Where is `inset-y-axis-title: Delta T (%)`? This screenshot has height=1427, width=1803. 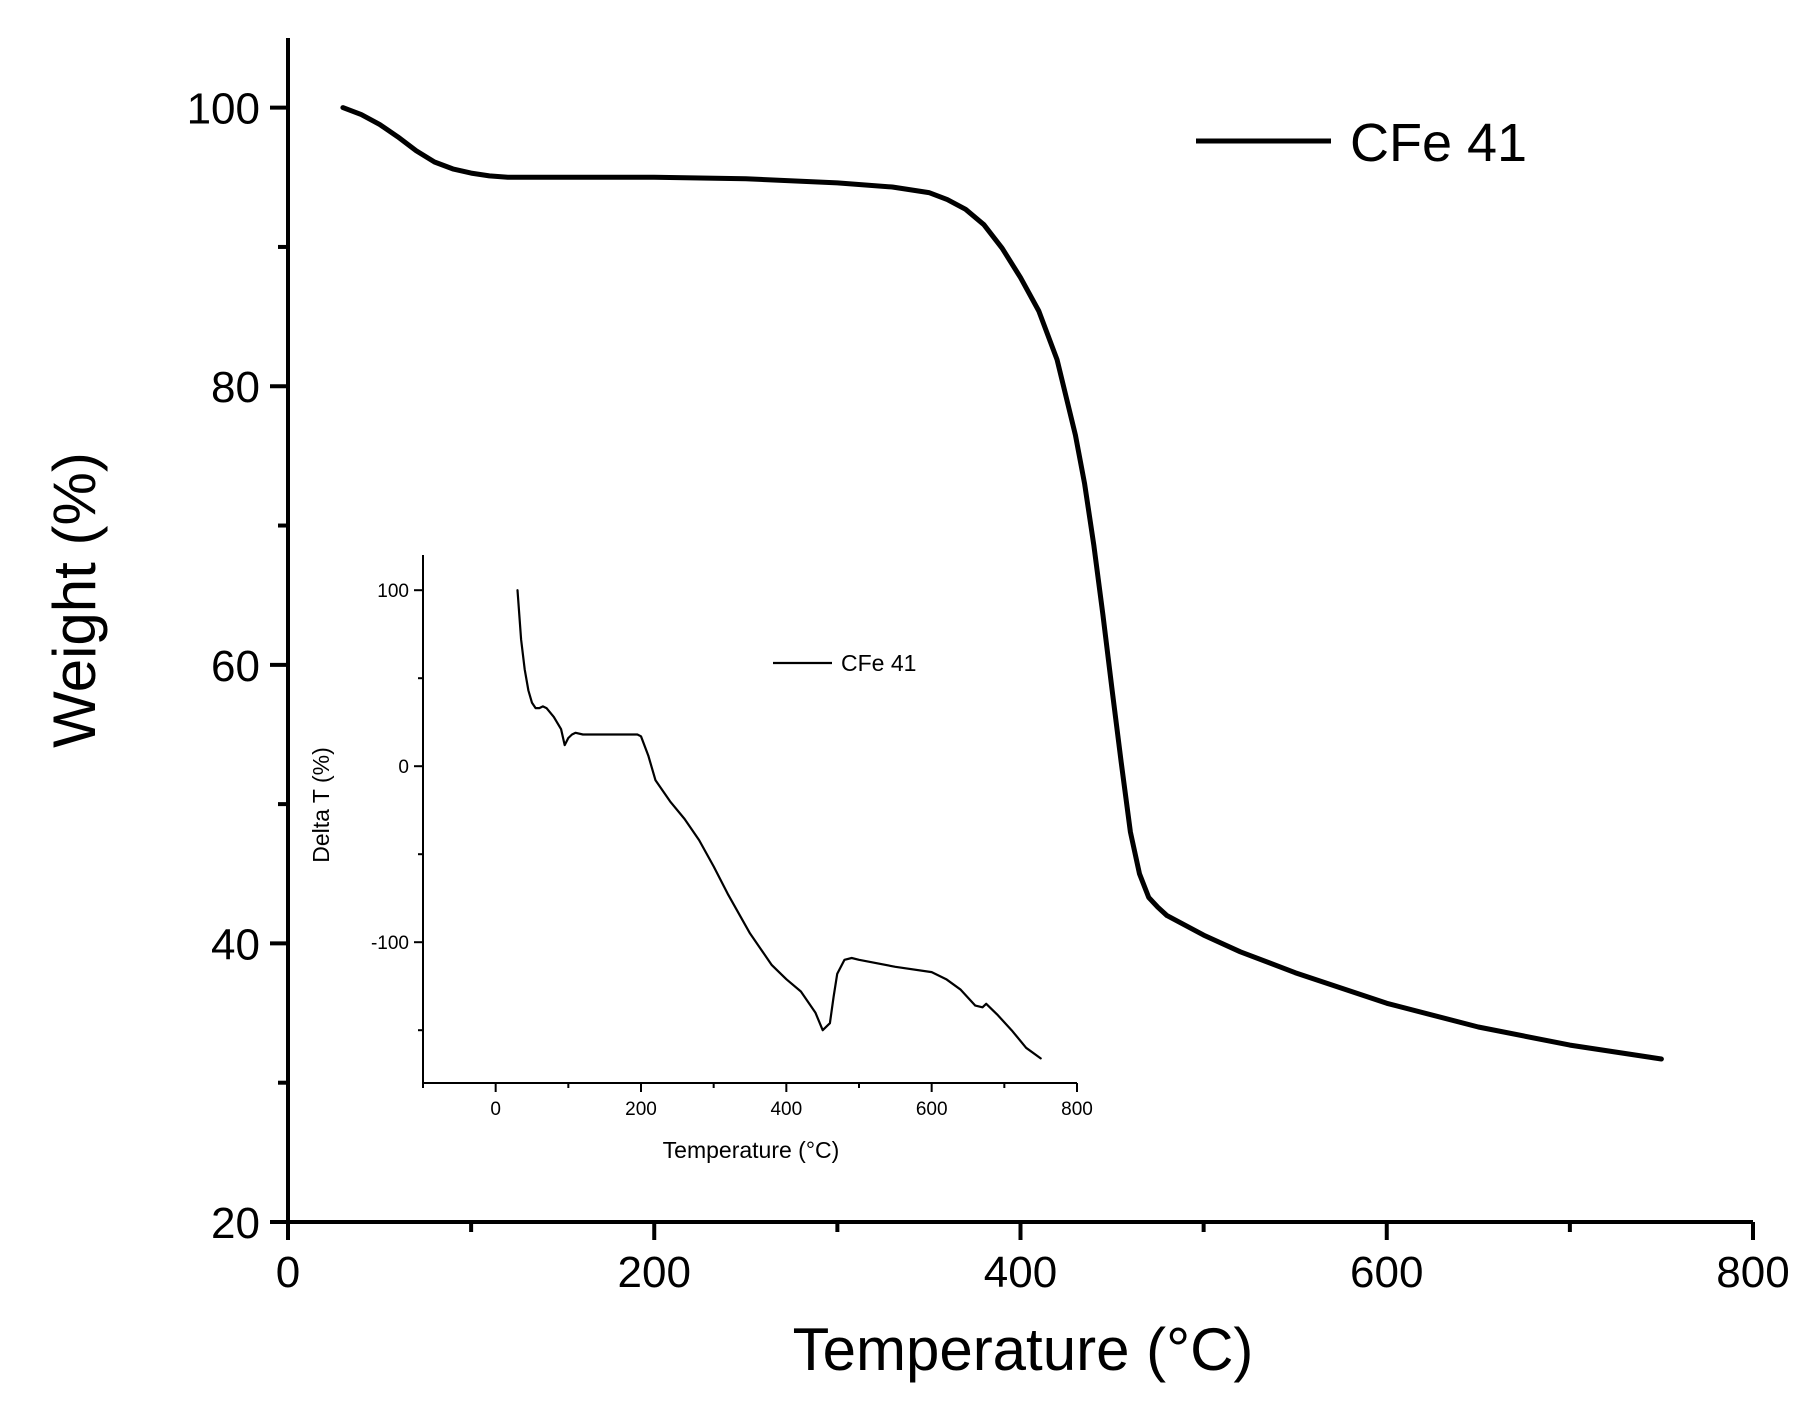 inset-y-axis-title: Delta T (%) is located at coordinates (321, 804).